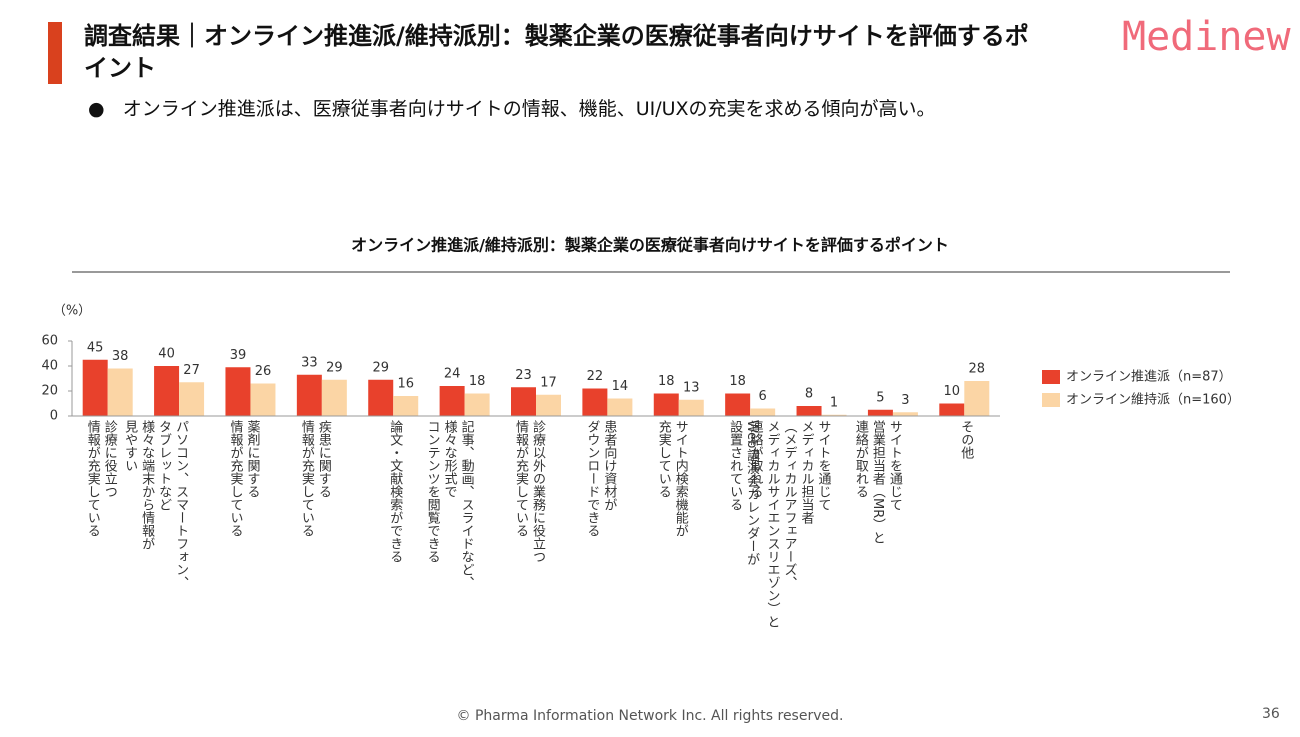 This screenshot has width=1300, height=737. I want to click on data-label: 40, so click(166, 354).